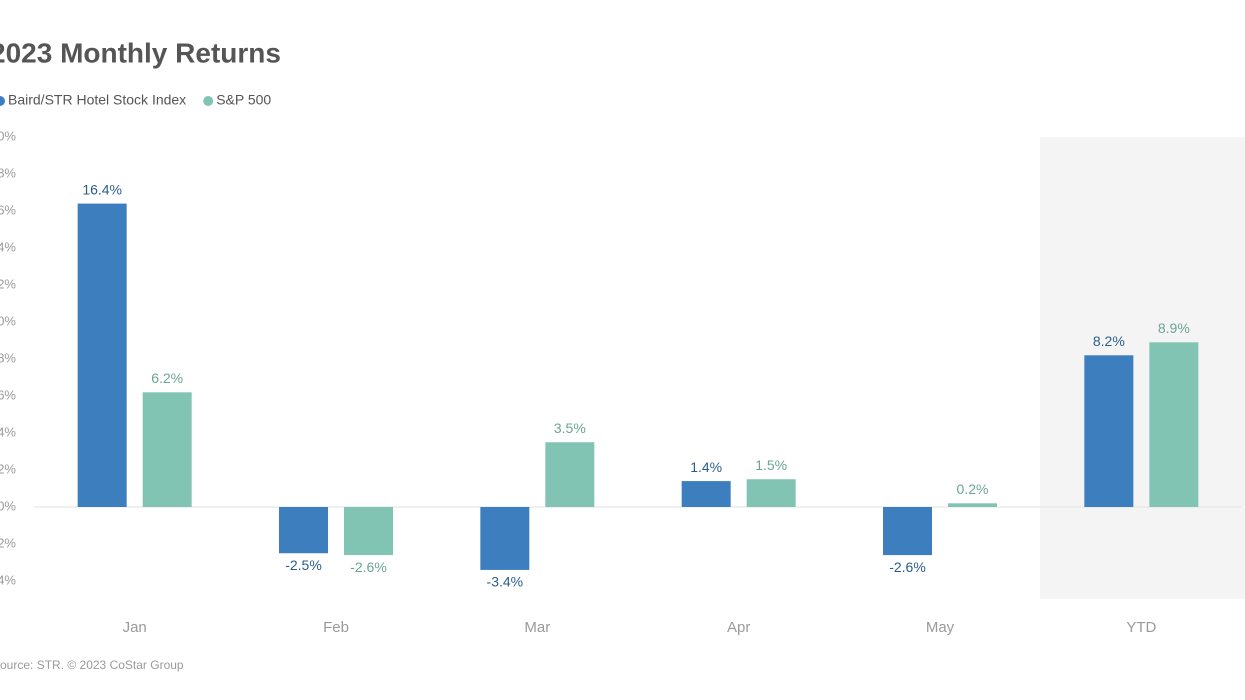 The height and width of the screenshot is (700, 1245). What do you see at coordinates (771, 465) in the screenshot?
I see `value-label: 1.5%` at bounding box center [771, 465].